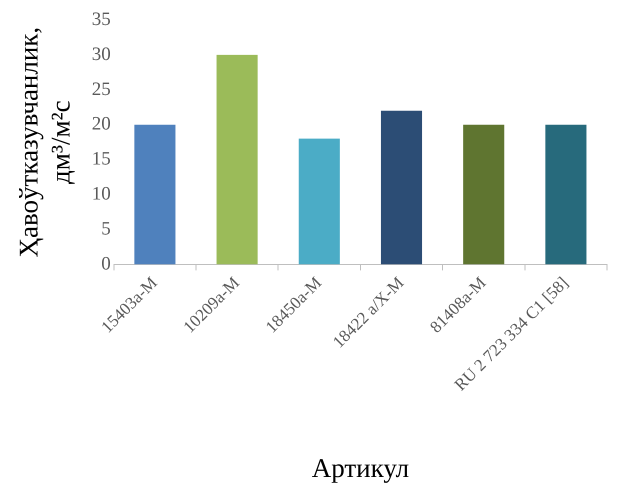  I want to click on x-axis-title: Артикул, so click(361, 467).